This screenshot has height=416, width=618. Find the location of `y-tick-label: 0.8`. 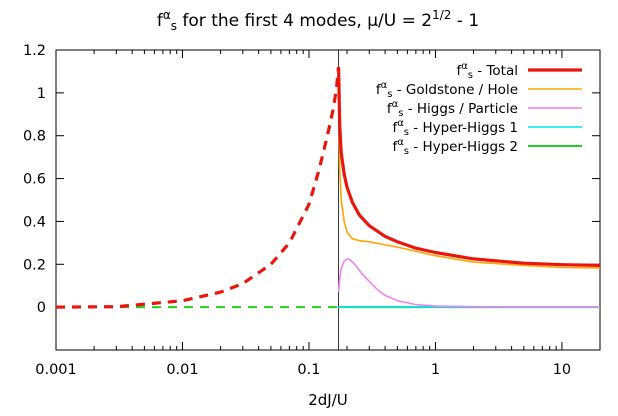

y-tick-label: 0.8 is located at coordinates (34, 137).